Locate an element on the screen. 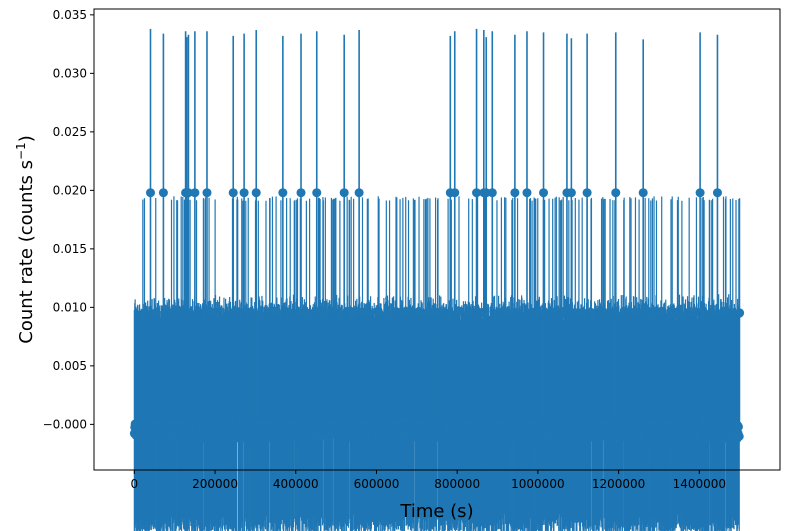  y-tick-label: 0.025 is located at coordinates (70, 132).